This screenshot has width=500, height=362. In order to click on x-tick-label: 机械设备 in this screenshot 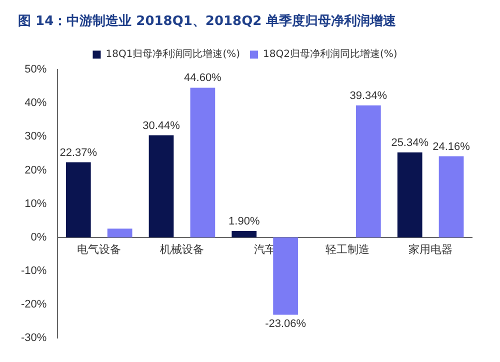, I will do `click(182, 249)`.